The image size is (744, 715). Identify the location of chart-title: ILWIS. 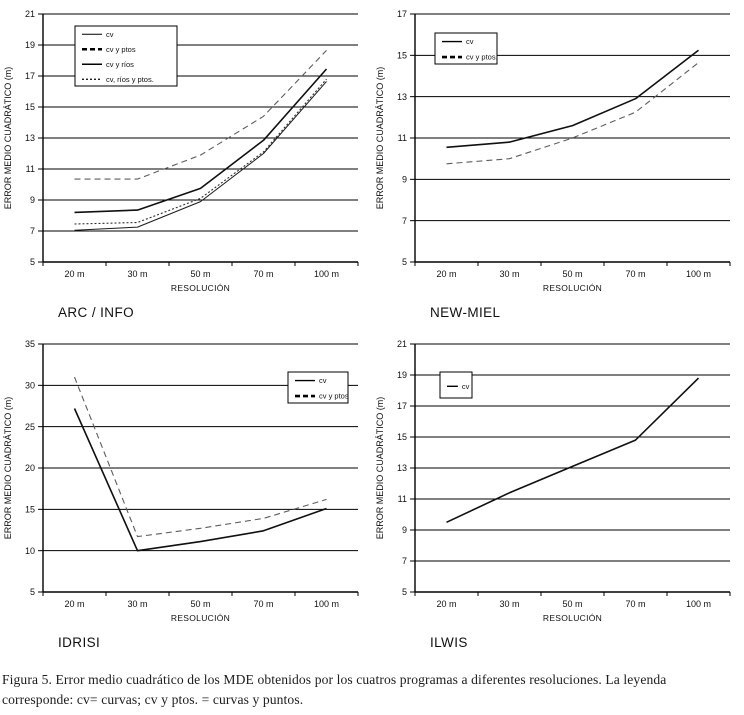
(449, 642).